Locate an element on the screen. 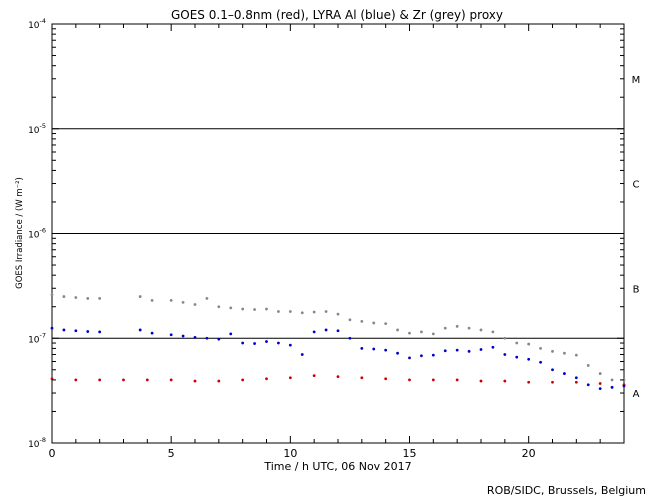  y-tick-label: 10⁻⁸ is located at coordinates (37, 443).